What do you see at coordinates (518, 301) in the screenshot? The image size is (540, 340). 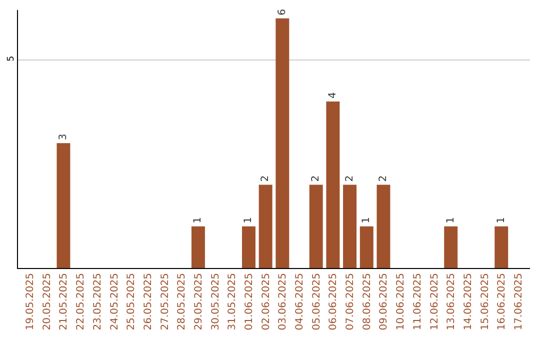 I see `x-tick-label: 17.06.2025` at bounding box center [518, 301].